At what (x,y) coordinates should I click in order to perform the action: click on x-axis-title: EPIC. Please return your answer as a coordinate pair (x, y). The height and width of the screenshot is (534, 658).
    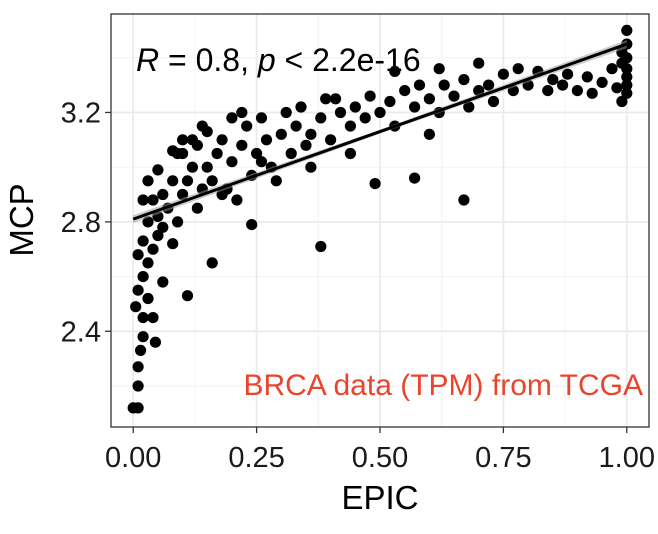
    Looking at the image, I should click on (379, 497).